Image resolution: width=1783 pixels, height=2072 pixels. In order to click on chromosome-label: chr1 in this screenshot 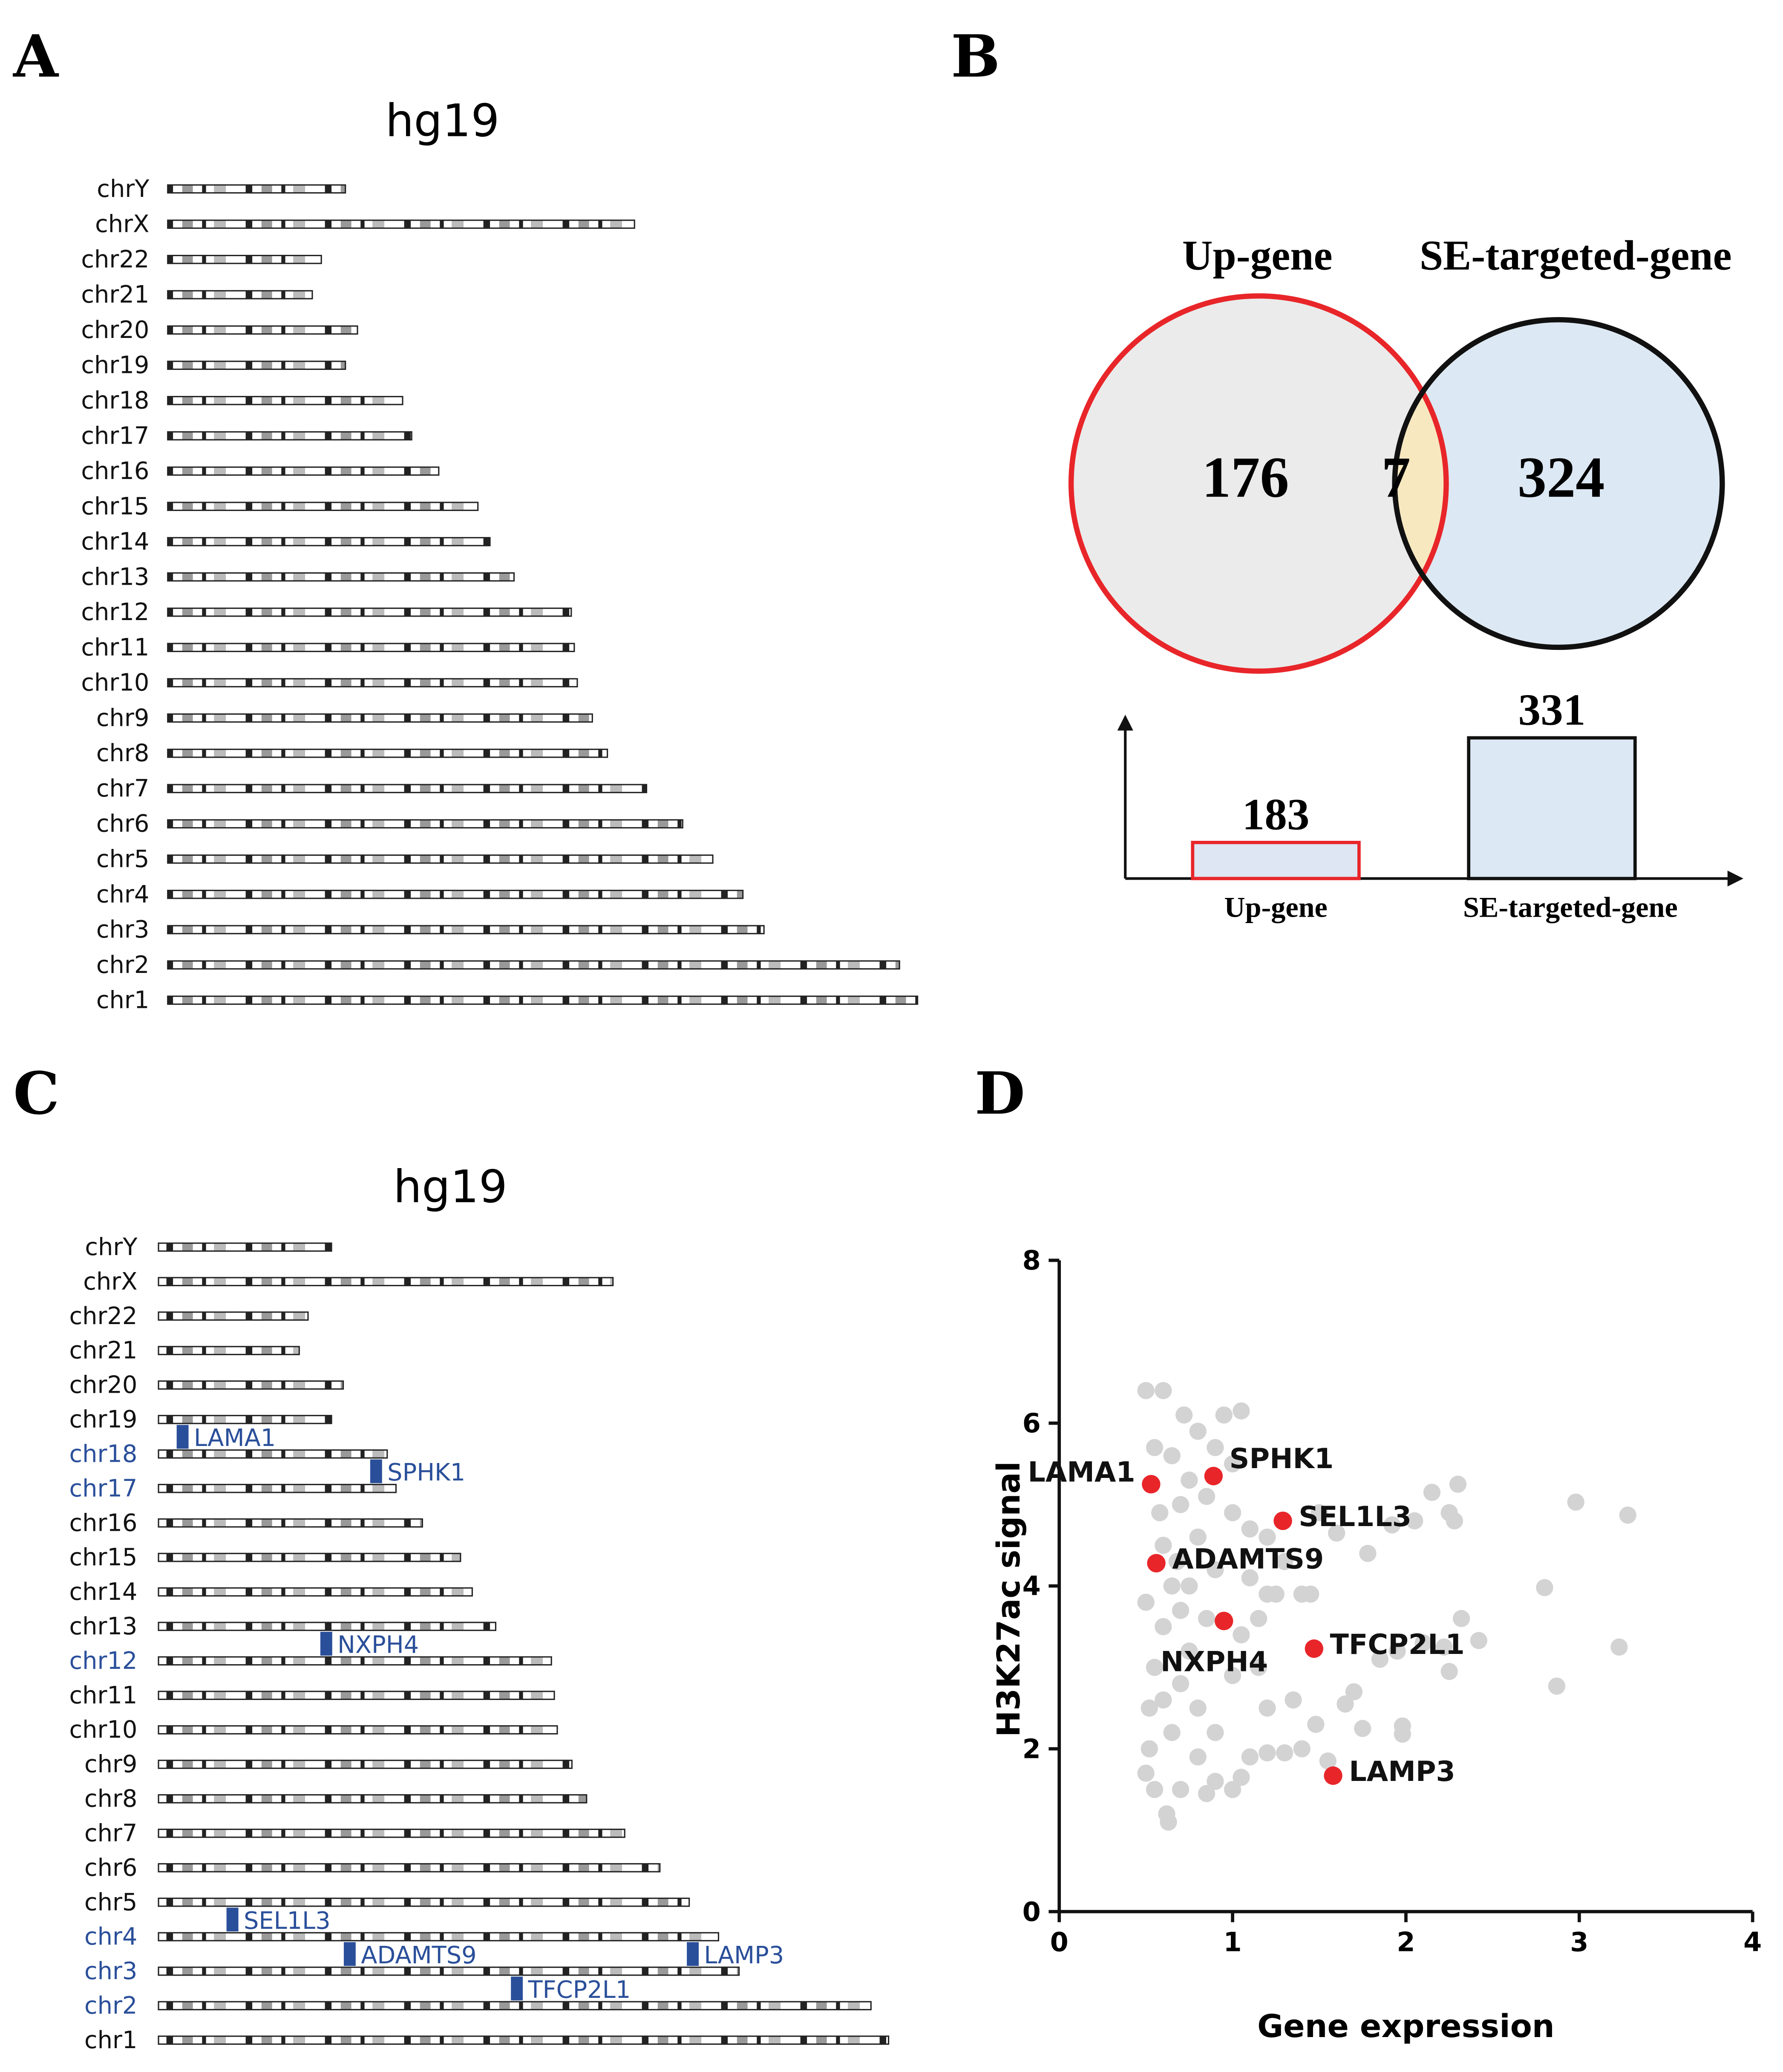, I will do `click(110, 2040)`.